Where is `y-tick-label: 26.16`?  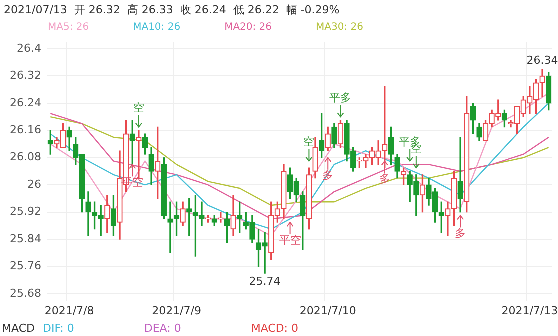 y-tick-label: 26.16 is located at coordinates (26, 130).